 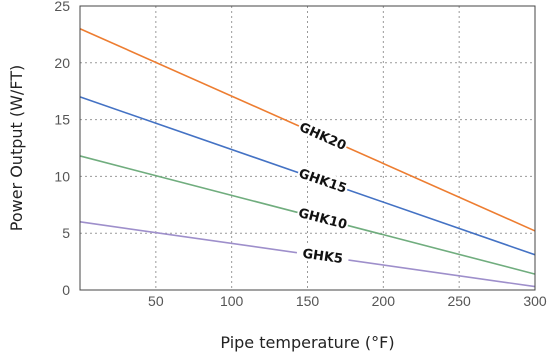 I want to click on series-label-ghk15: GHK15, so click(x=323, y=181).